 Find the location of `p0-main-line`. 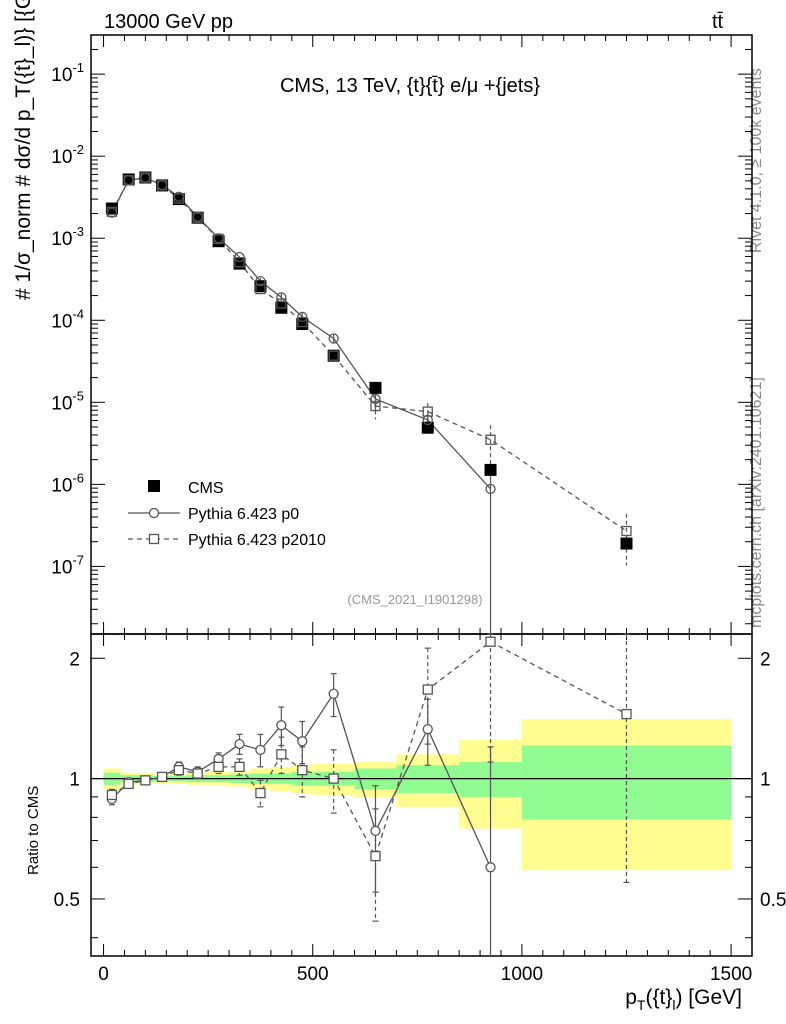

p0-main-line is located at coordinates (301, 333).